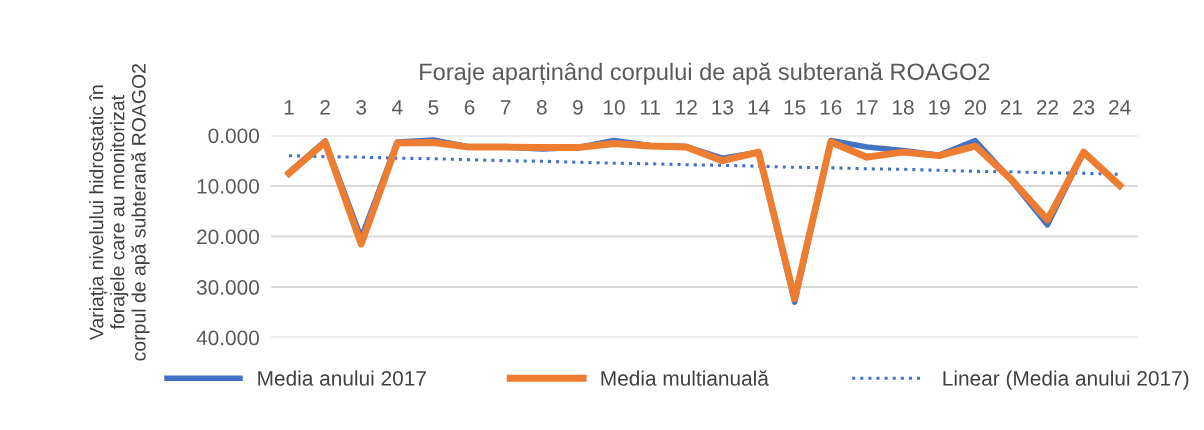 The width and height of the screenshot is (1204, 430). I want to click on x-tick-label: 15, so click(795, 107).